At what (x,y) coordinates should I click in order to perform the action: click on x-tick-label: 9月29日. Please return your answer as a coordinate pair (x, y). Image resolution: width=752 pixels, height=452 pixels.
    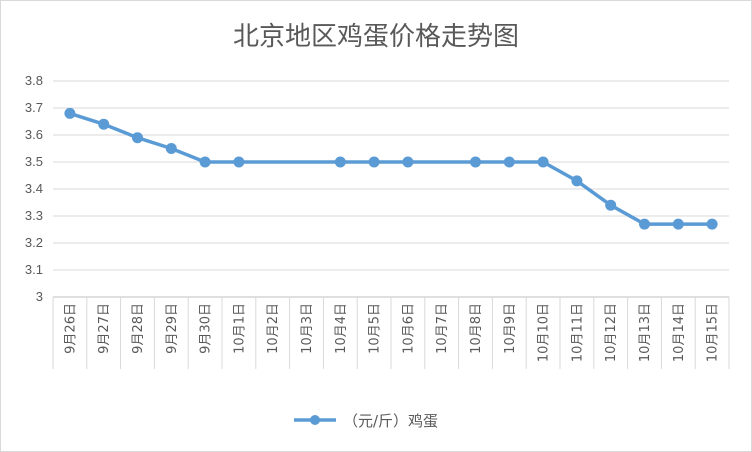
    Looking at the image, I should click on (172, 328).